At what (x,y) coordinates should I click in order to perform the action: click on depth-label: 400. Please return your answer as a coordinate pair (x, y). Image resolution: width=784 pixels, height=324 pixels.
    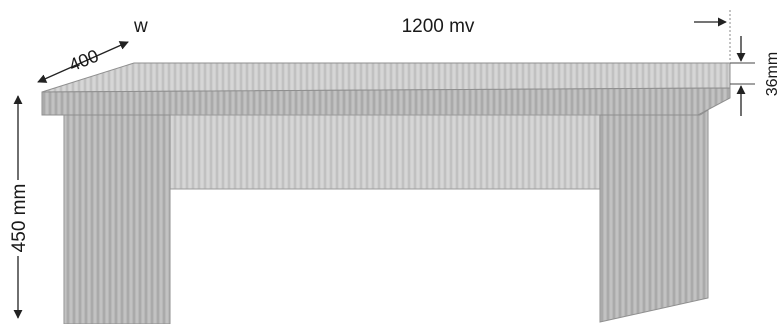
    Looking at the image, I should click on (83, 61).